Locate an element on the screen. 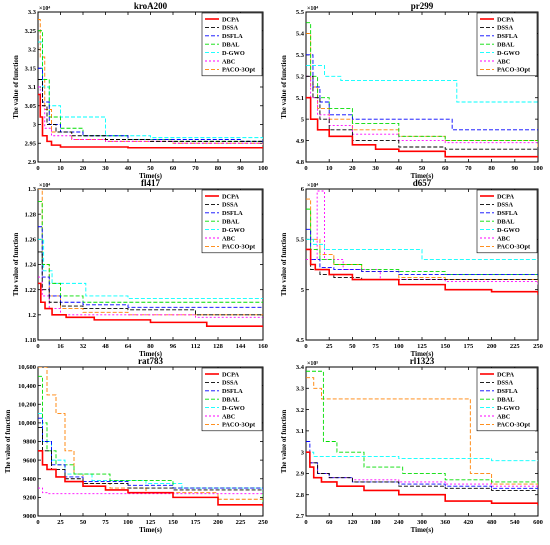 The width and height of the screenshot is (550, 545). x-tick-label: 300 is located at coordinates (422, 522).